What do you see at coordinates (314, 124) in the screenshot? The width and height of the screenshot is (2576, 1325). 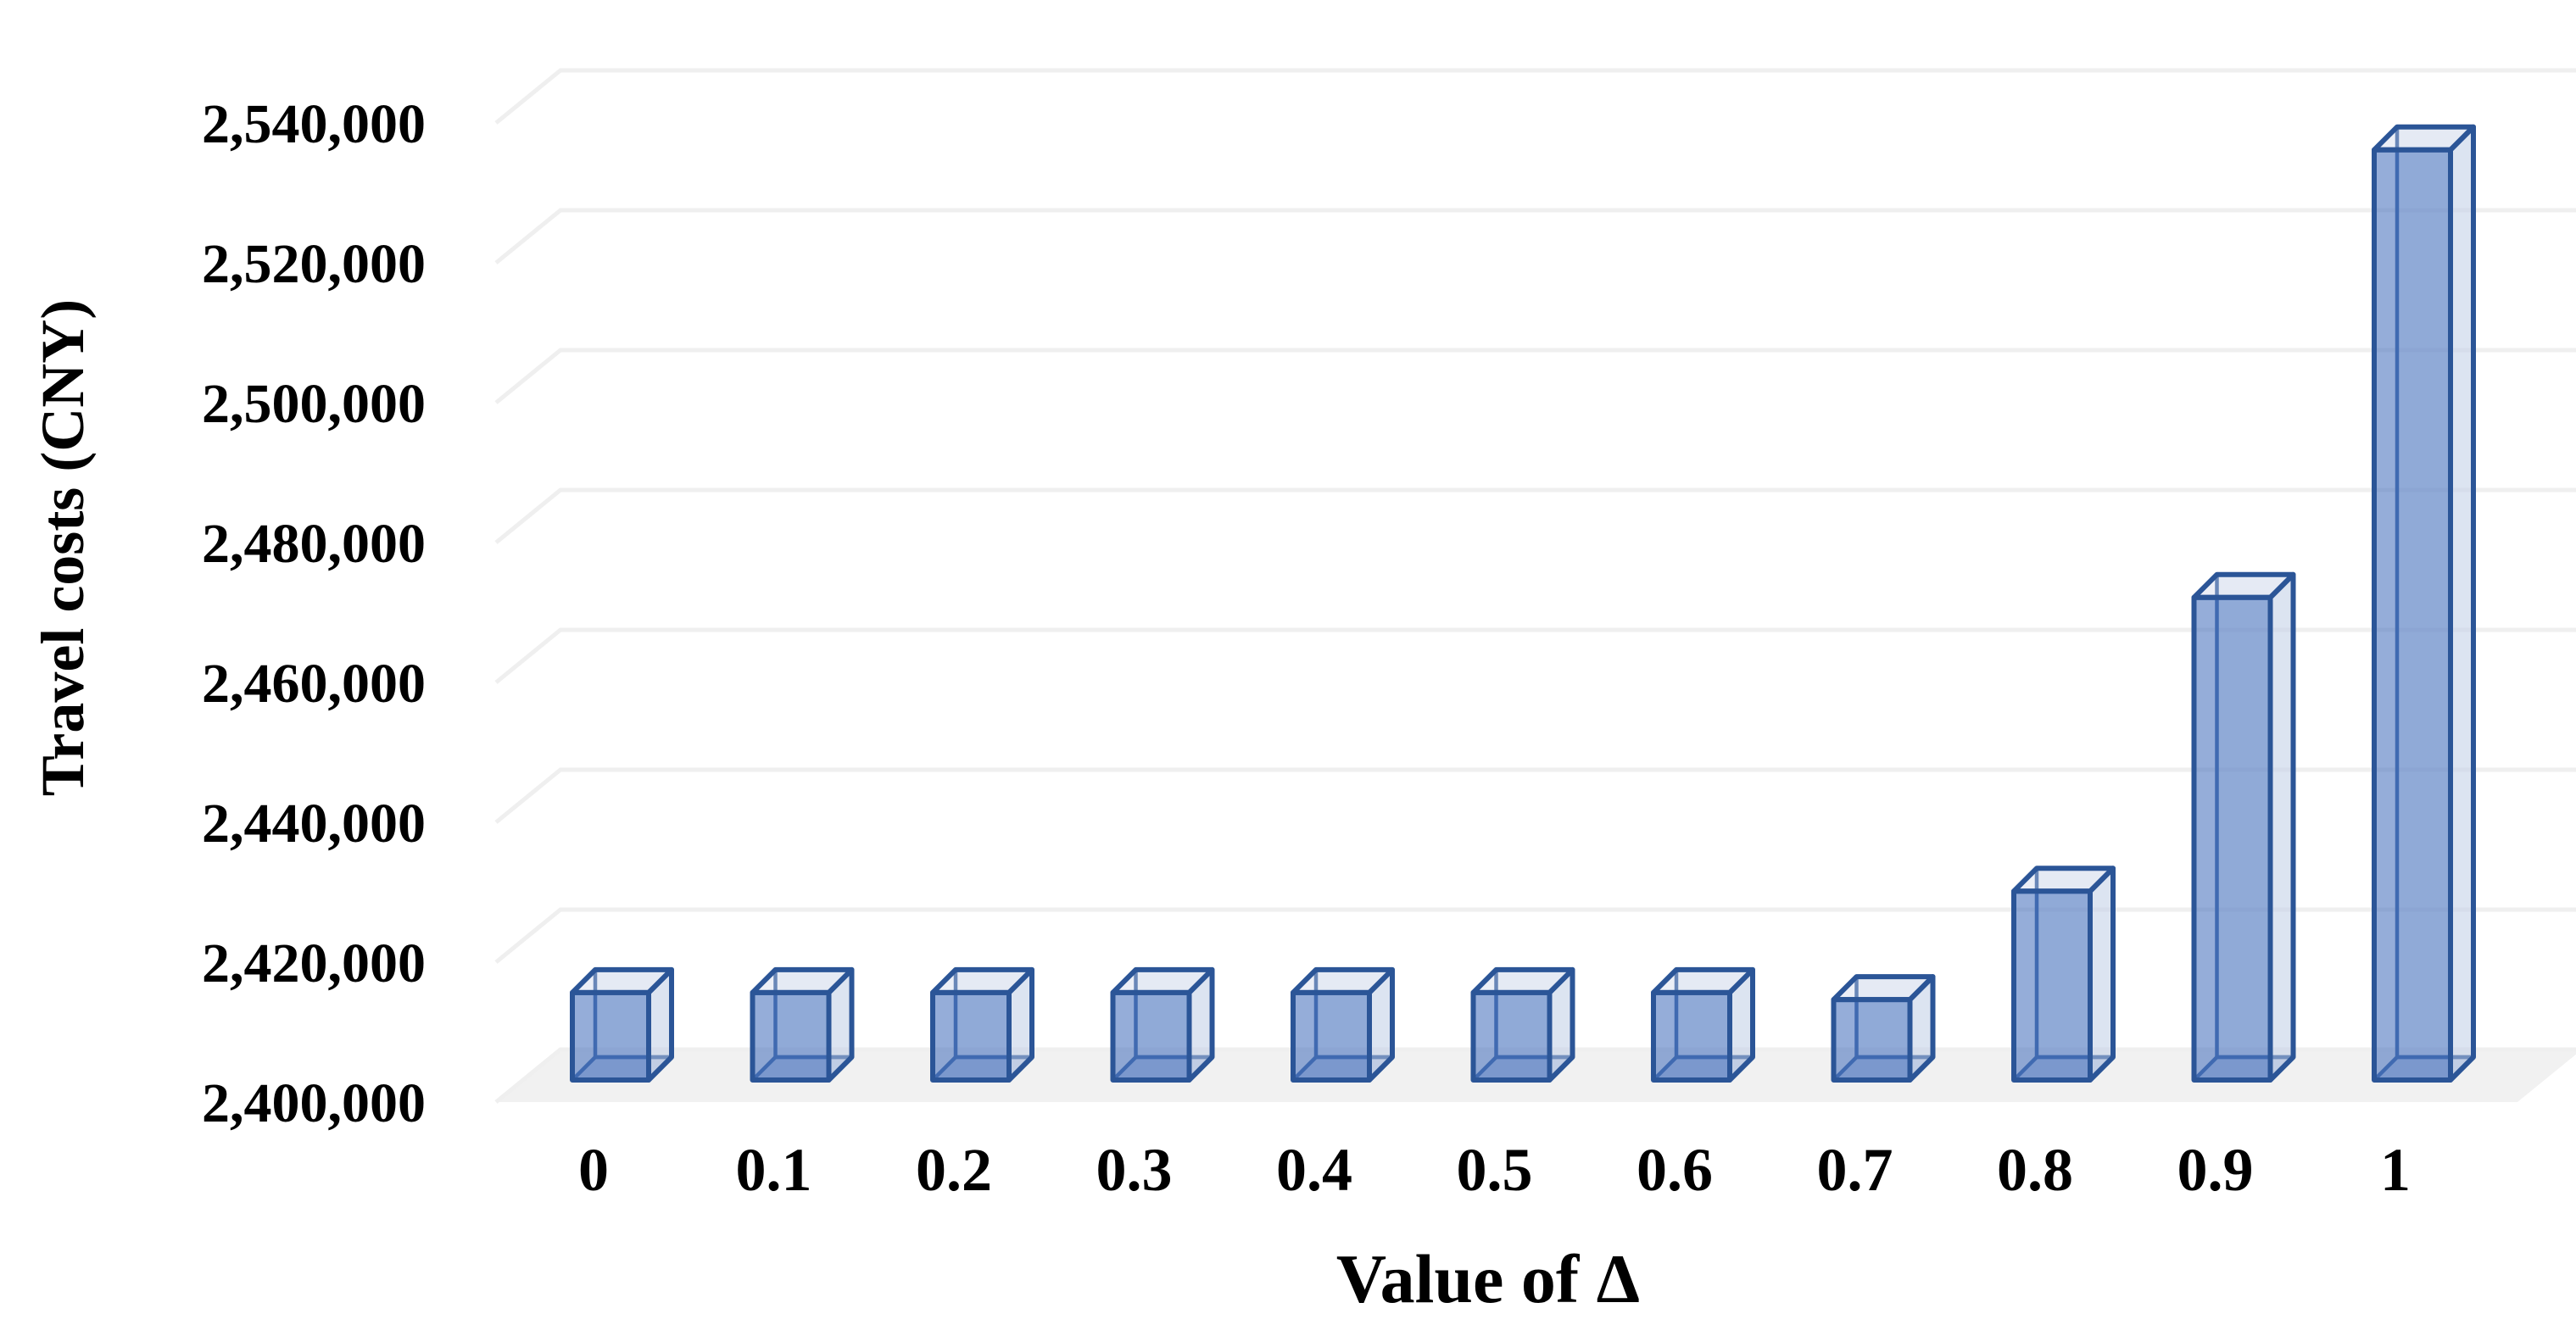 I see `y-tick-label-2,540,000: 2,540,000` at bounding box center [314, 124].